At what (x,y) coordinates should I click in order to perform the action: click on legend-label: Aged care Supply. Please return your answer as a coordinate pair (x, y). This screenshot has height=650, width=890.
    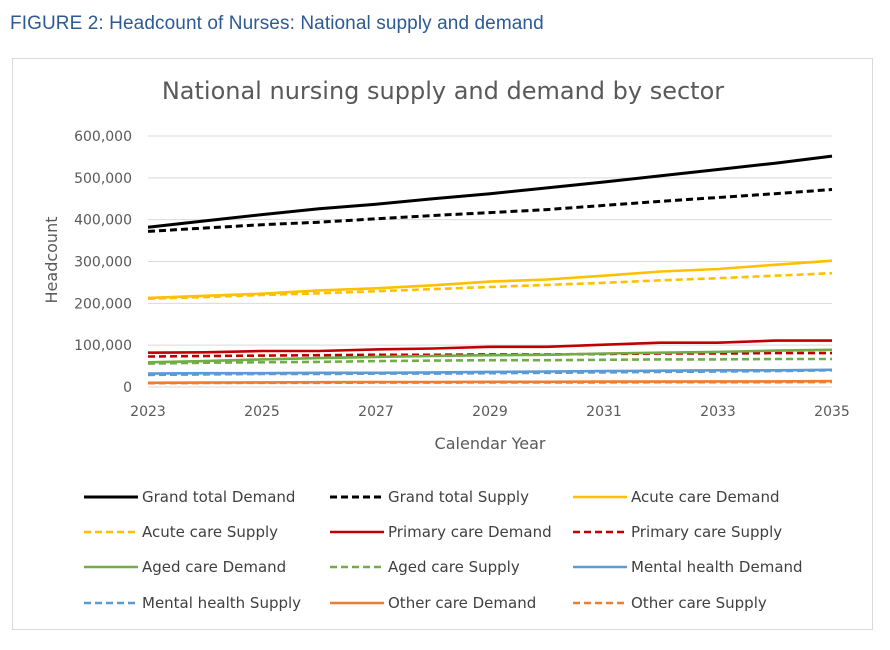
    Looking at the image, I should click on (454, 567).